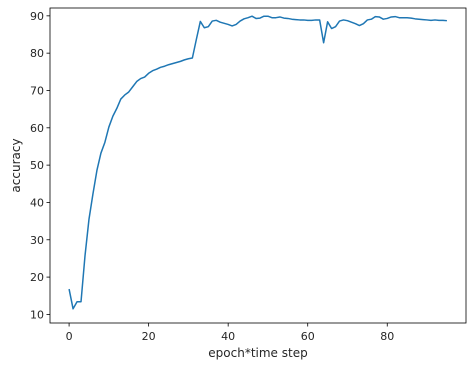 This screenshot has height=365, width=470. Describe the element at coordinates (69, 336) in the screenshot. I see `x-tick-label: 0` at that location.